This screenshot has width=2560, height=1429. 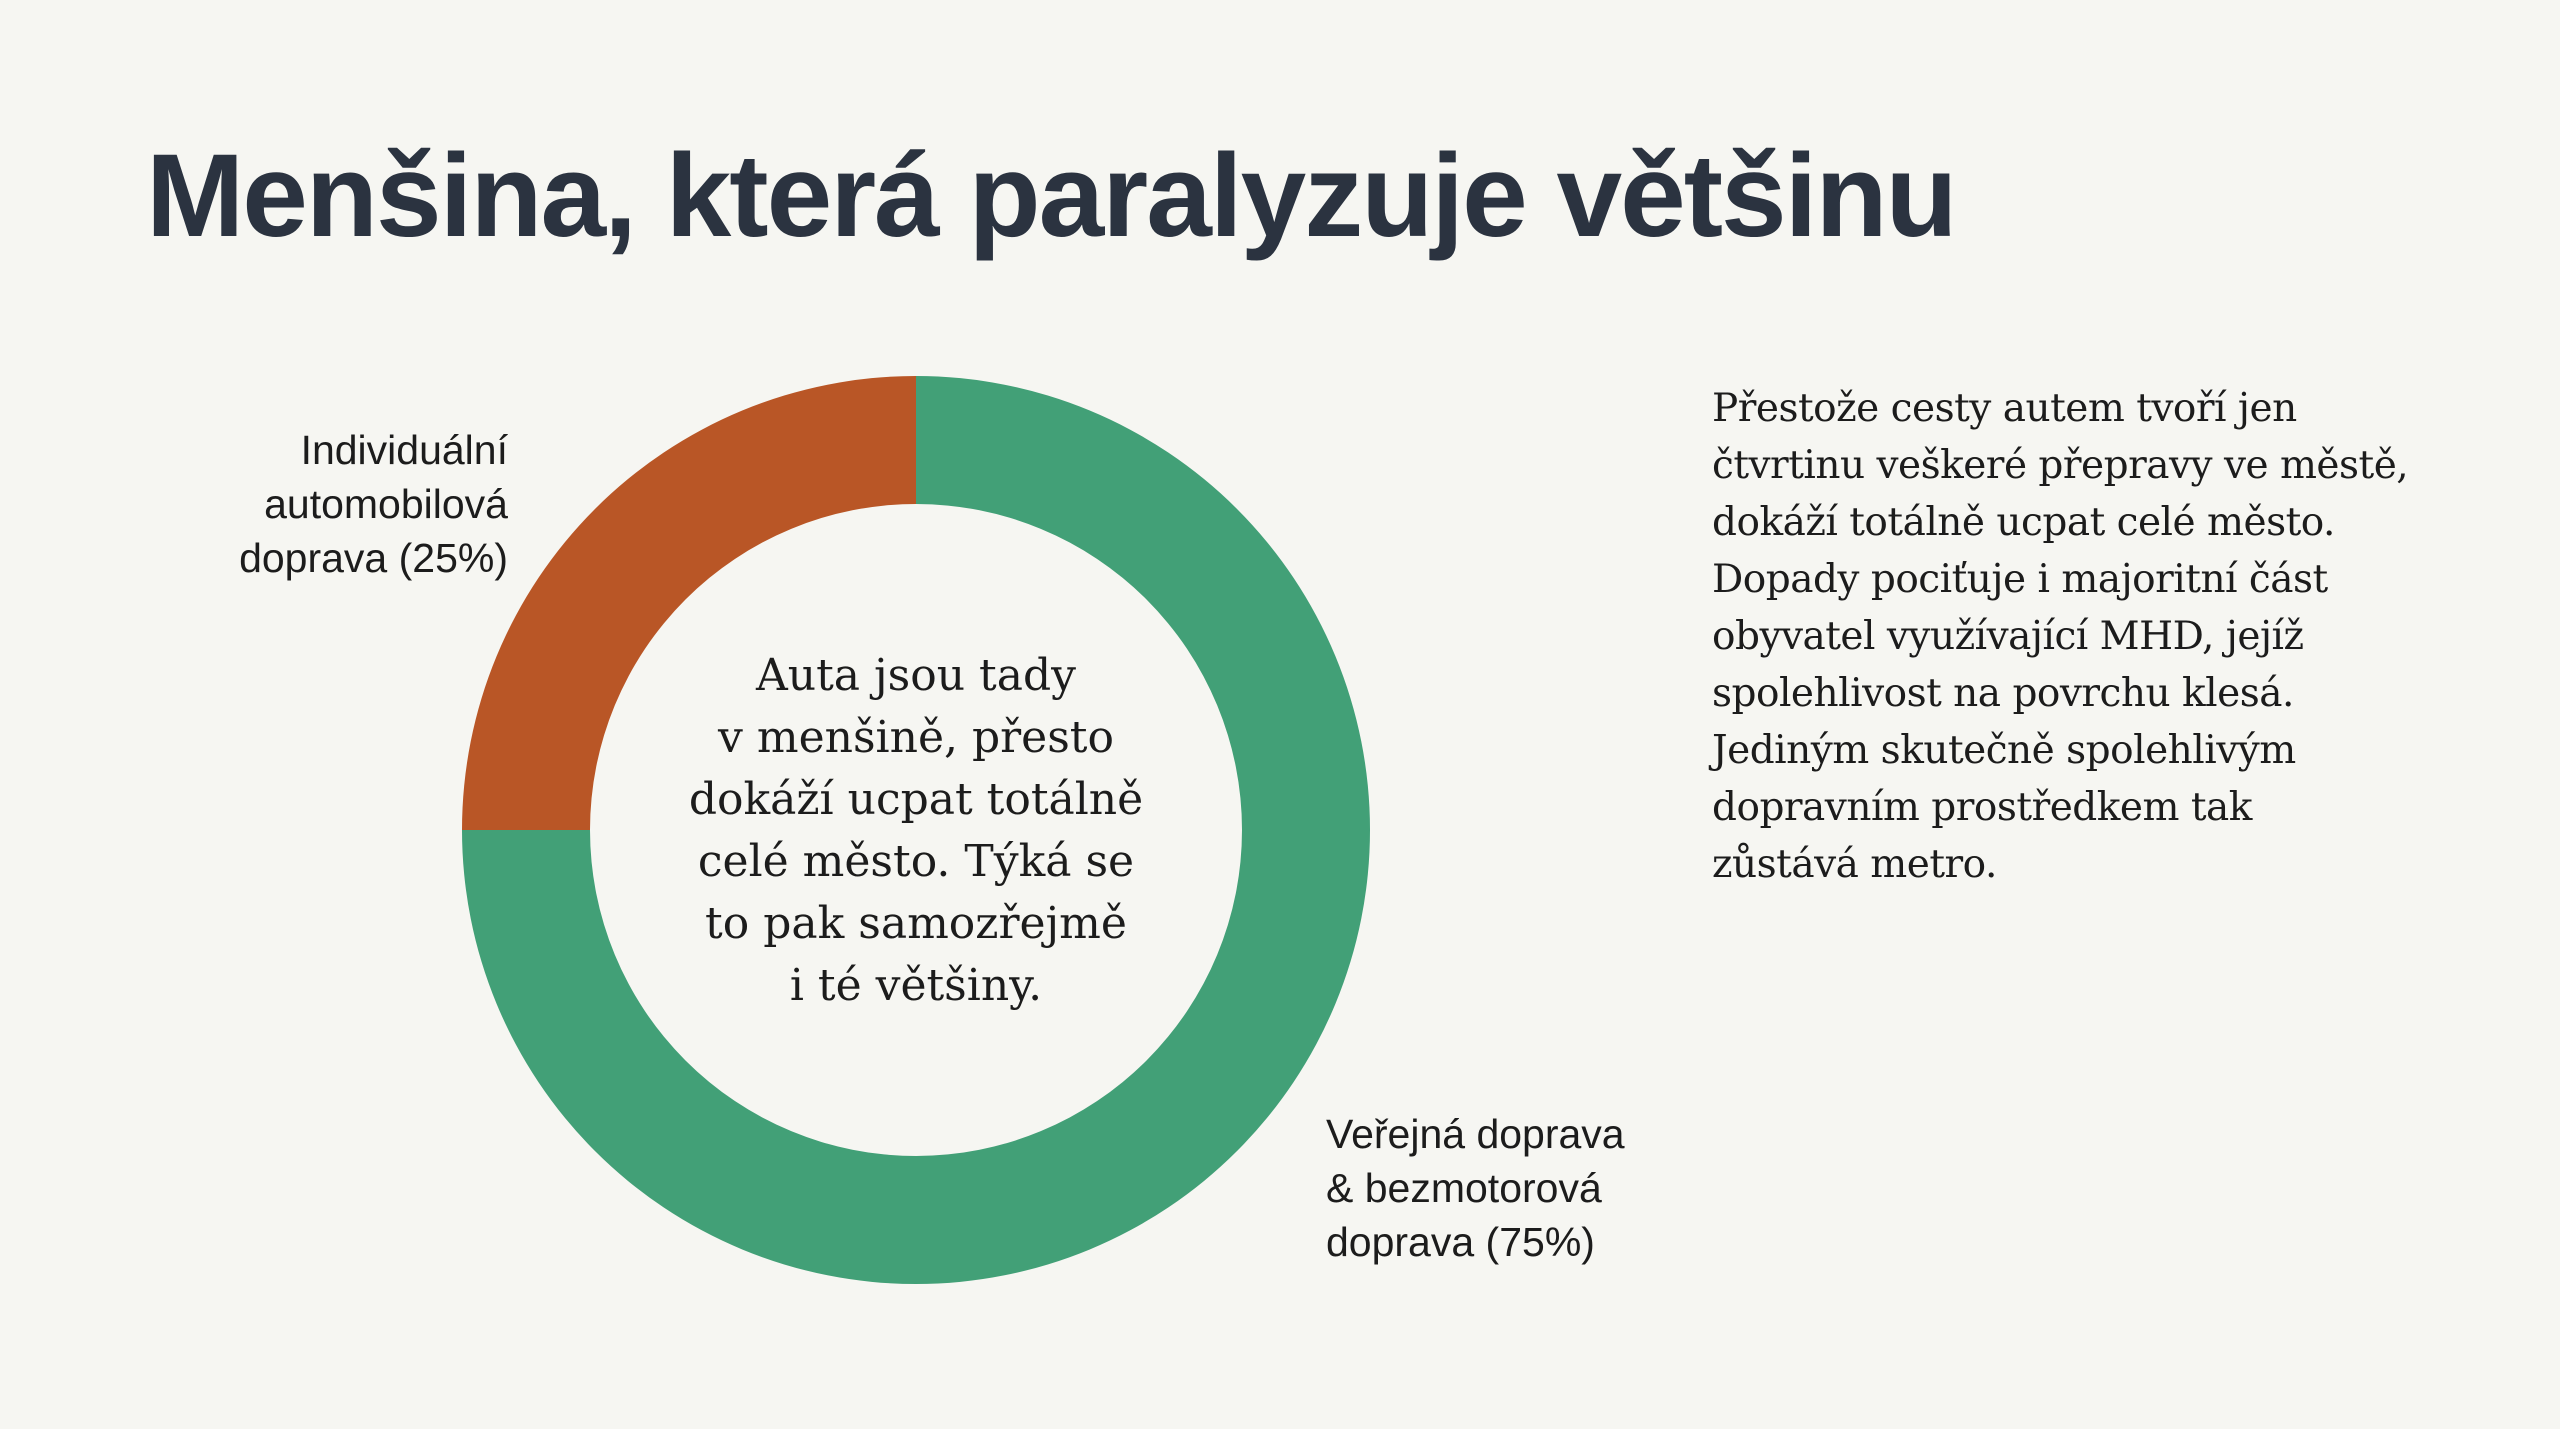 What do you see at coordinates (1464, 1188) in the screenshot?
I see `label-line: & bezmotorová` at bounding box center [1464, 1188].